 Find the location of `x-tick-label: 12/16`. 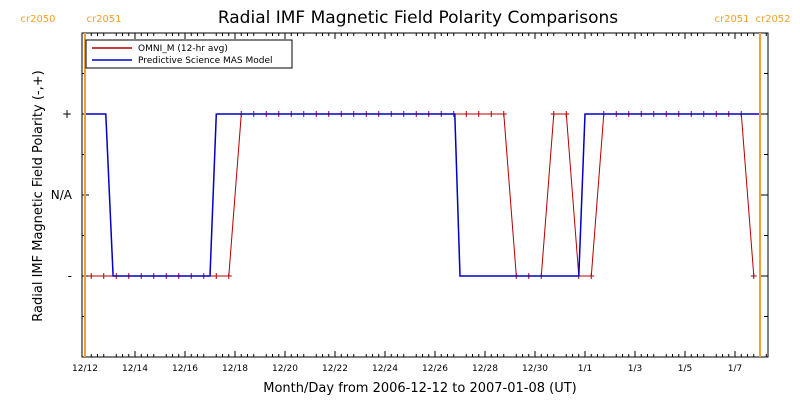

x-tick-label: 12/16 is located at coordinates (185, 369).